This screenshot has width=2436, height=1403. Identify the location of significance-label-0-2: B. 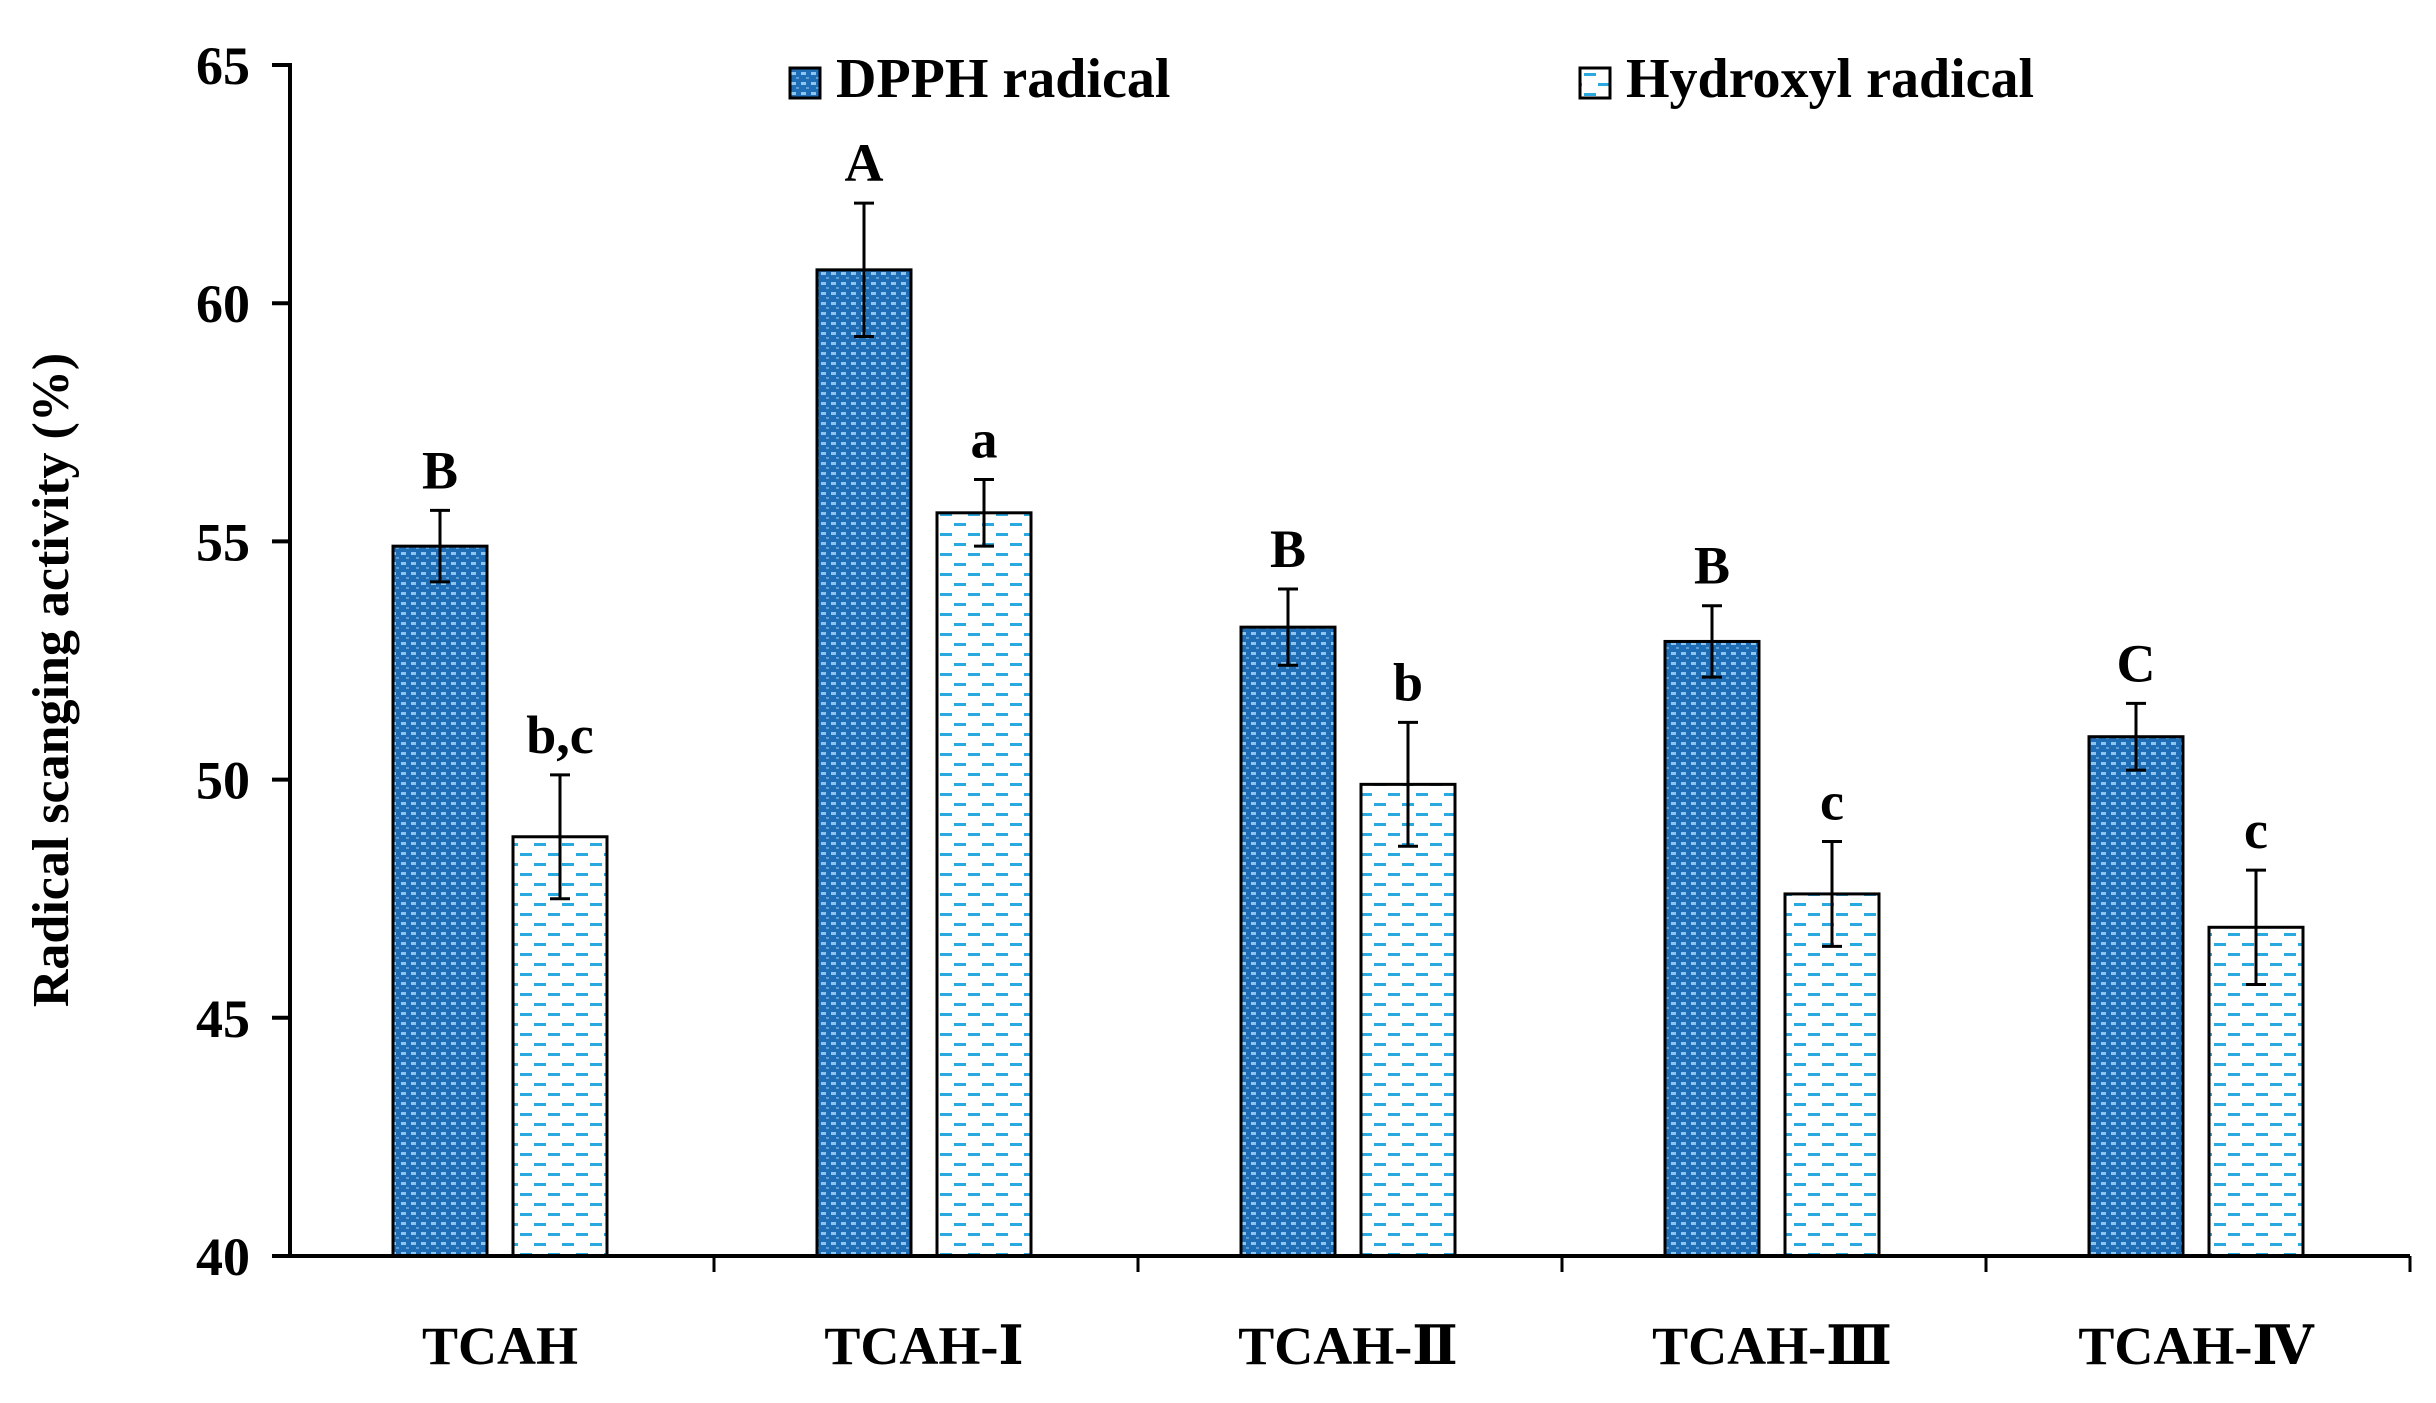
(1288, 549).